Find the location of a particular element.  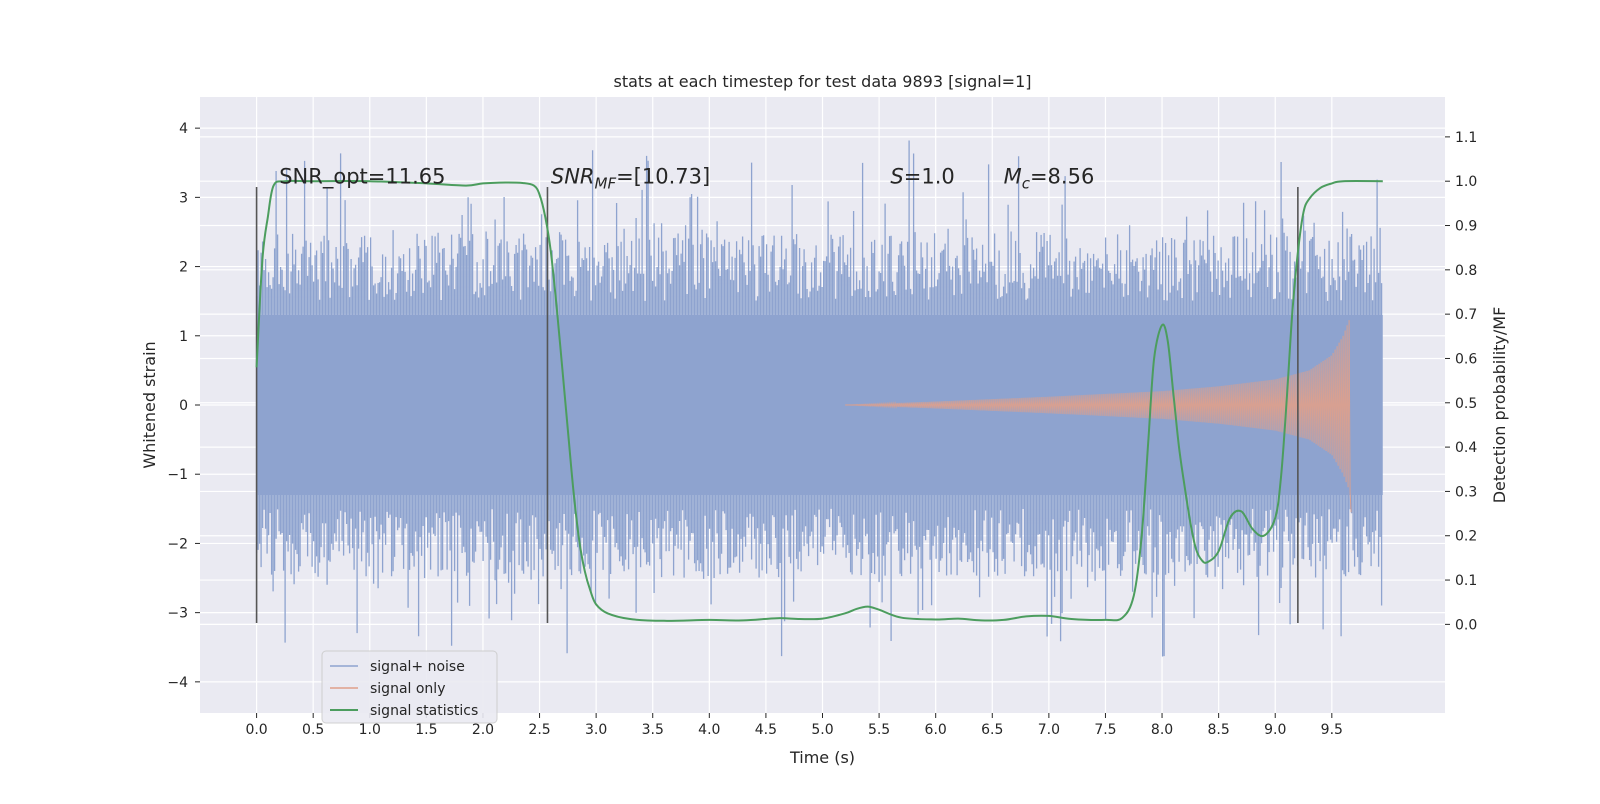

y-right-tick-label: 0.3 is located at coordinates (1466, 492).